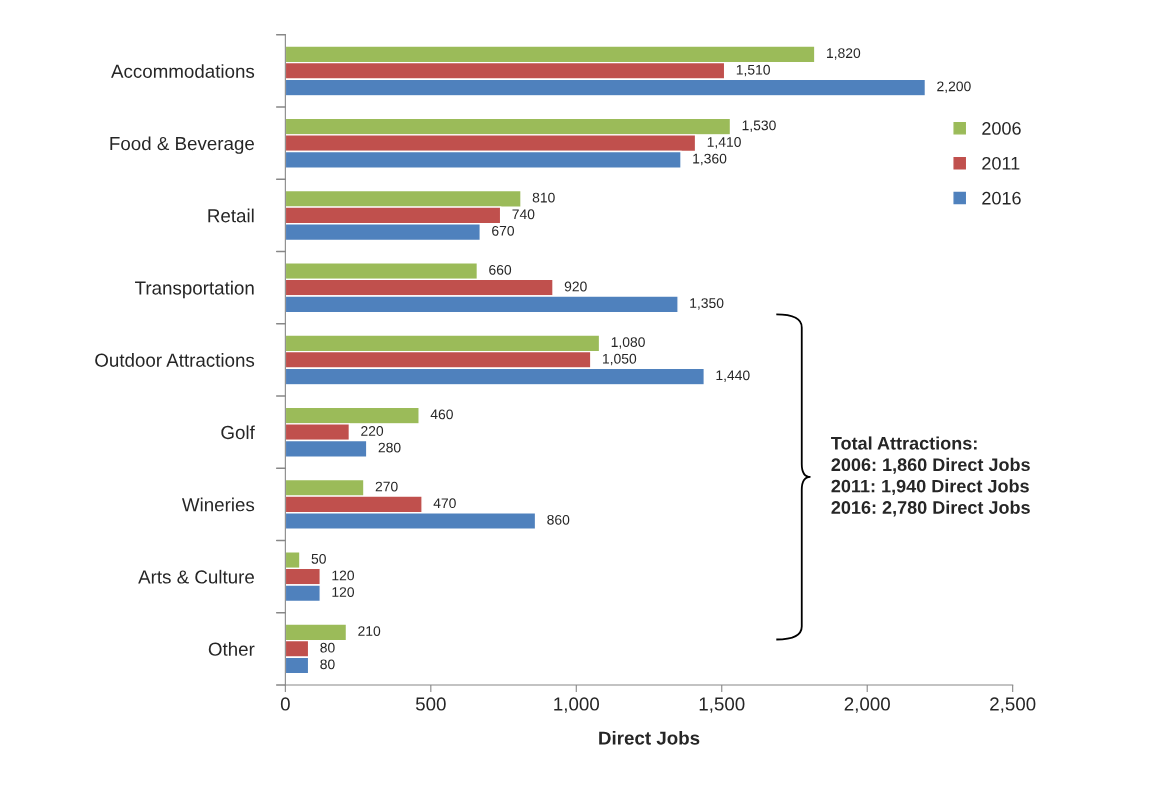 This screenshot has height=791, width=1160. I want to click on y-tick-label: Arts & Culture, so click(196, 576).